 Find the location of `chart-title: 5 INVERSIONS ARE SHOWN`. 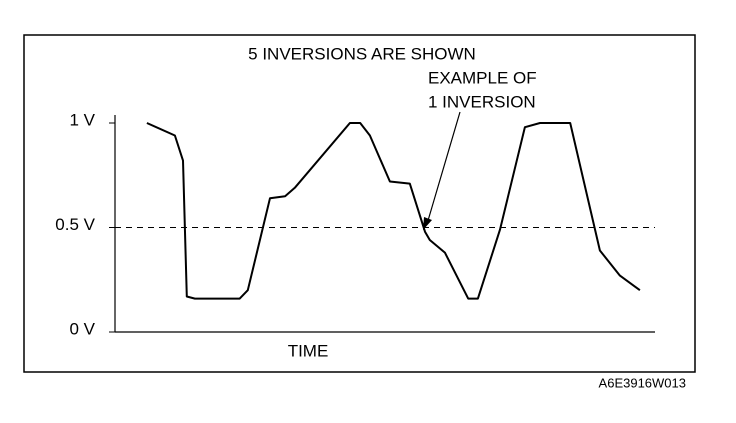

chart-title: 5 INVERSIONS ARE SHOWN is located at coordinates (362, 53).